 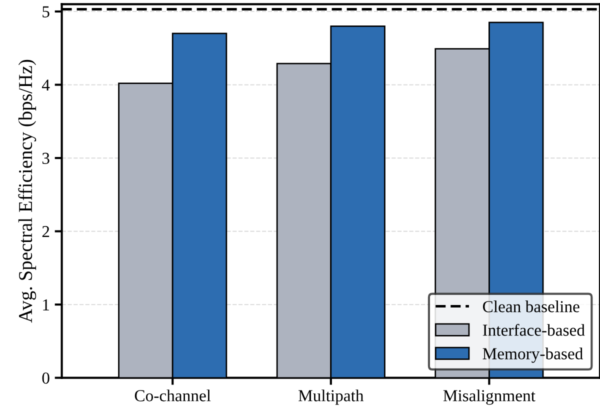 I want to click on y-tick-label: 0, so click(x=46, y=378).